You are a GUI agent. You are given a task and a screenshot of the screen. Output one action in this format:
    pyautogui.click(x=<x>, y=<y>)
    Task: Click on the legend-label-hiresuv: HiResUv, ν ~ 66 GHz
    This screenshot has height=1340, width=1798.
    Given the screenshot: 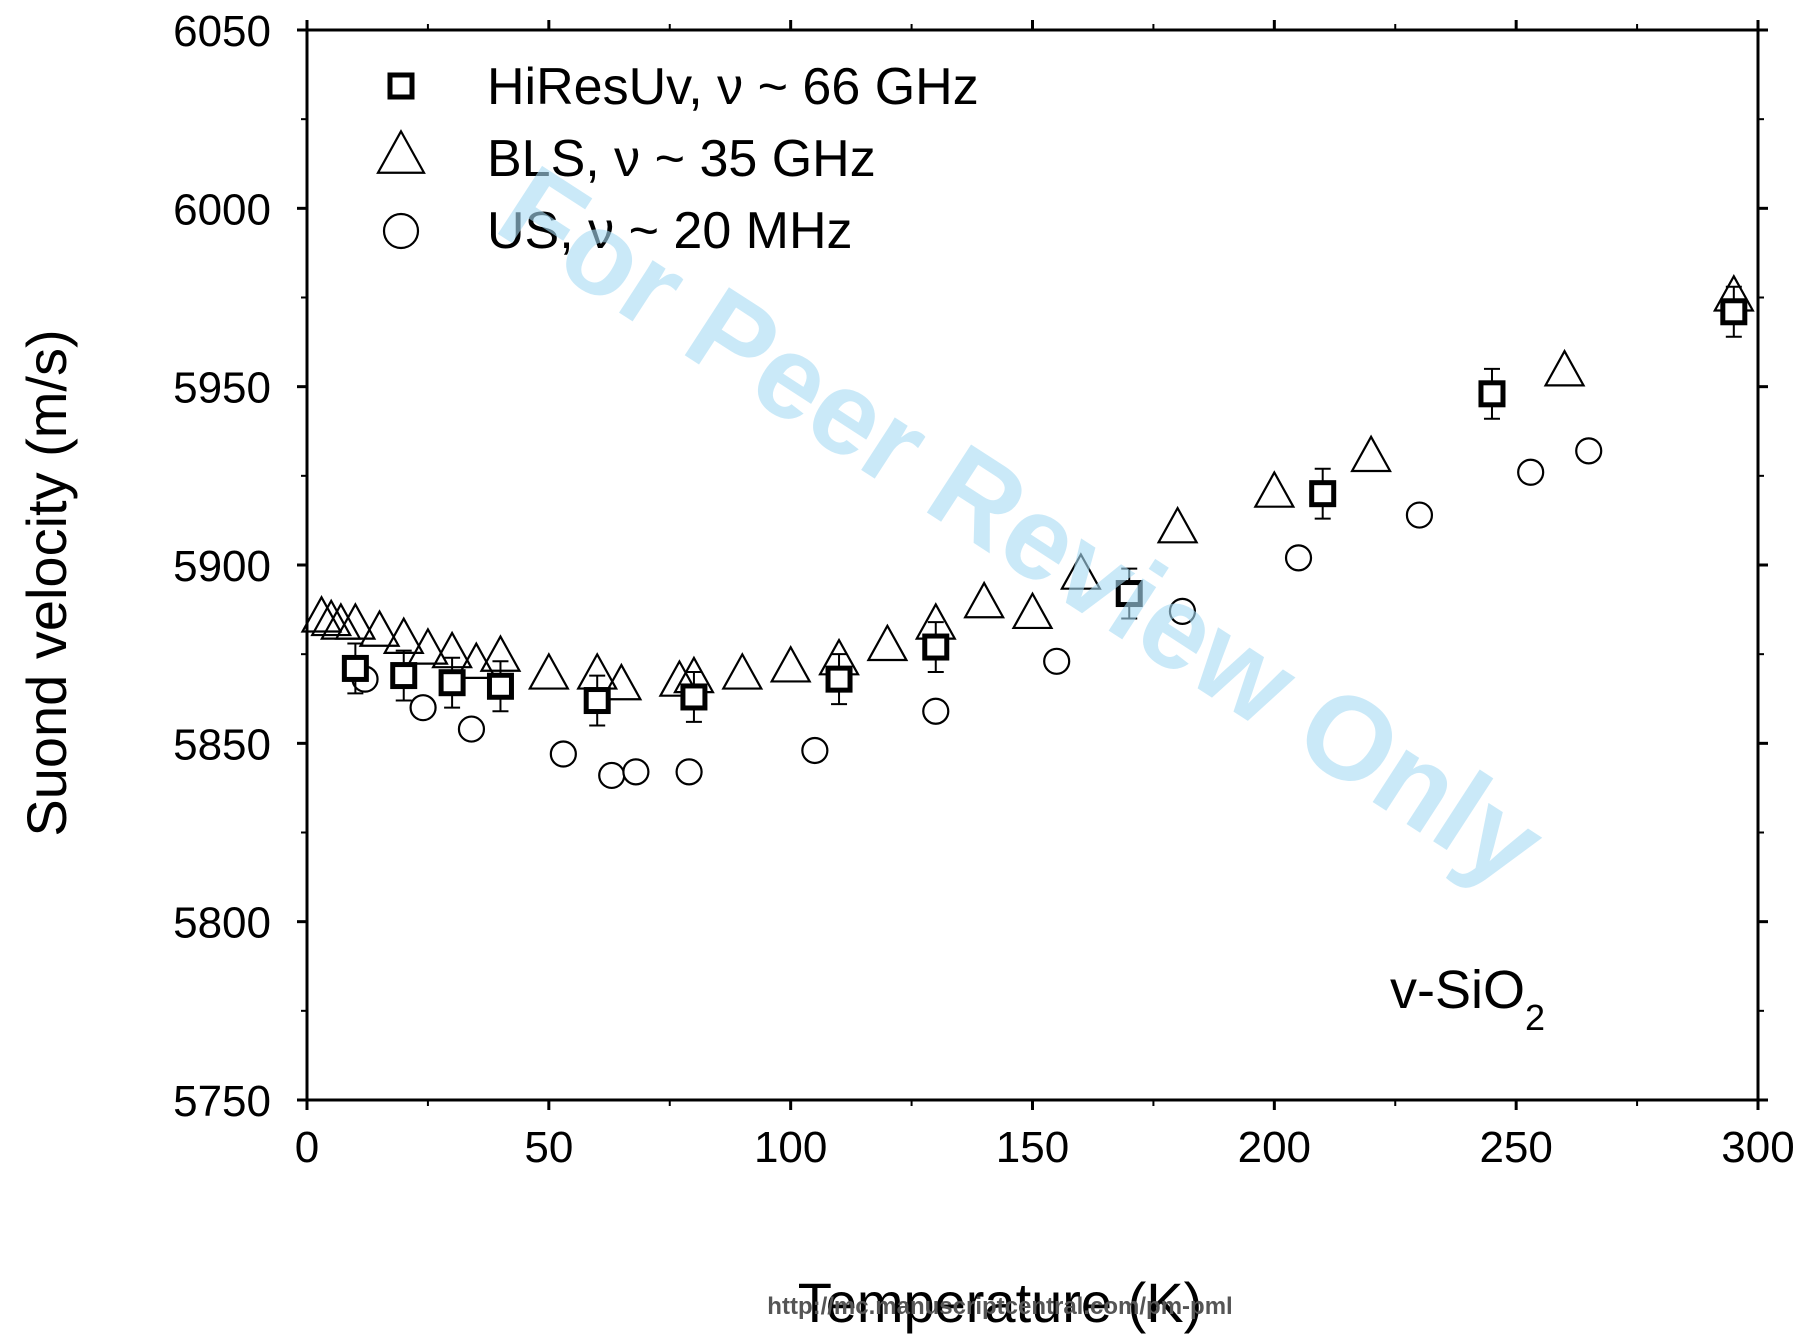 What is the action you would take?
    pyautogui.click(x=733, y=87)
    